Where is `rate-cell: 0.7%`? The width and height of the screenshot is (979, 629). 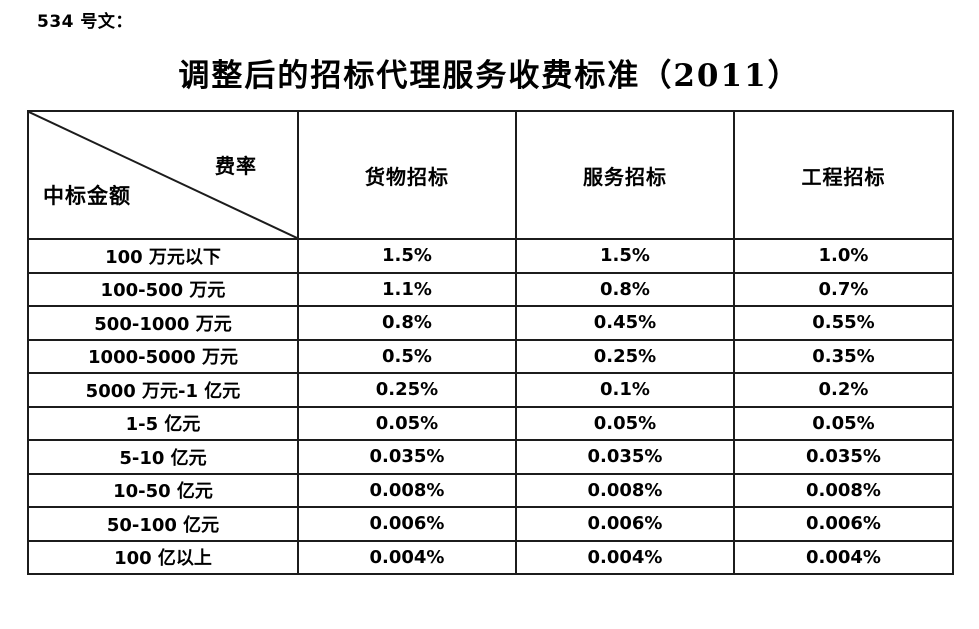
rate-cell: 0.7% is located at coordinates (843, 289).